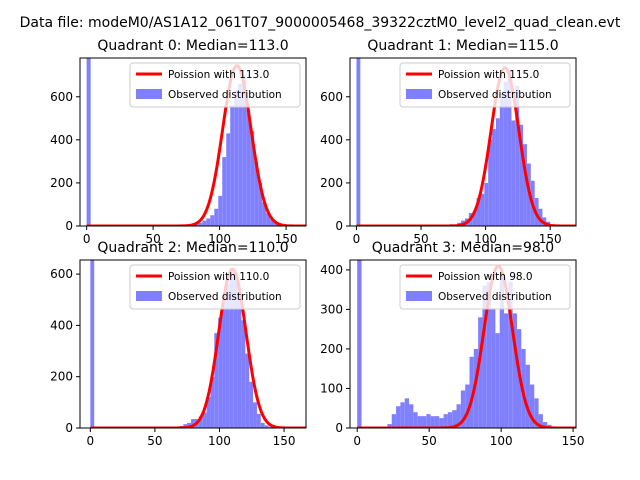  What do you see at coordinates (61, 97) in the screenshot?
I see `y-tick-label: 600` at bounding box center [61, 97].